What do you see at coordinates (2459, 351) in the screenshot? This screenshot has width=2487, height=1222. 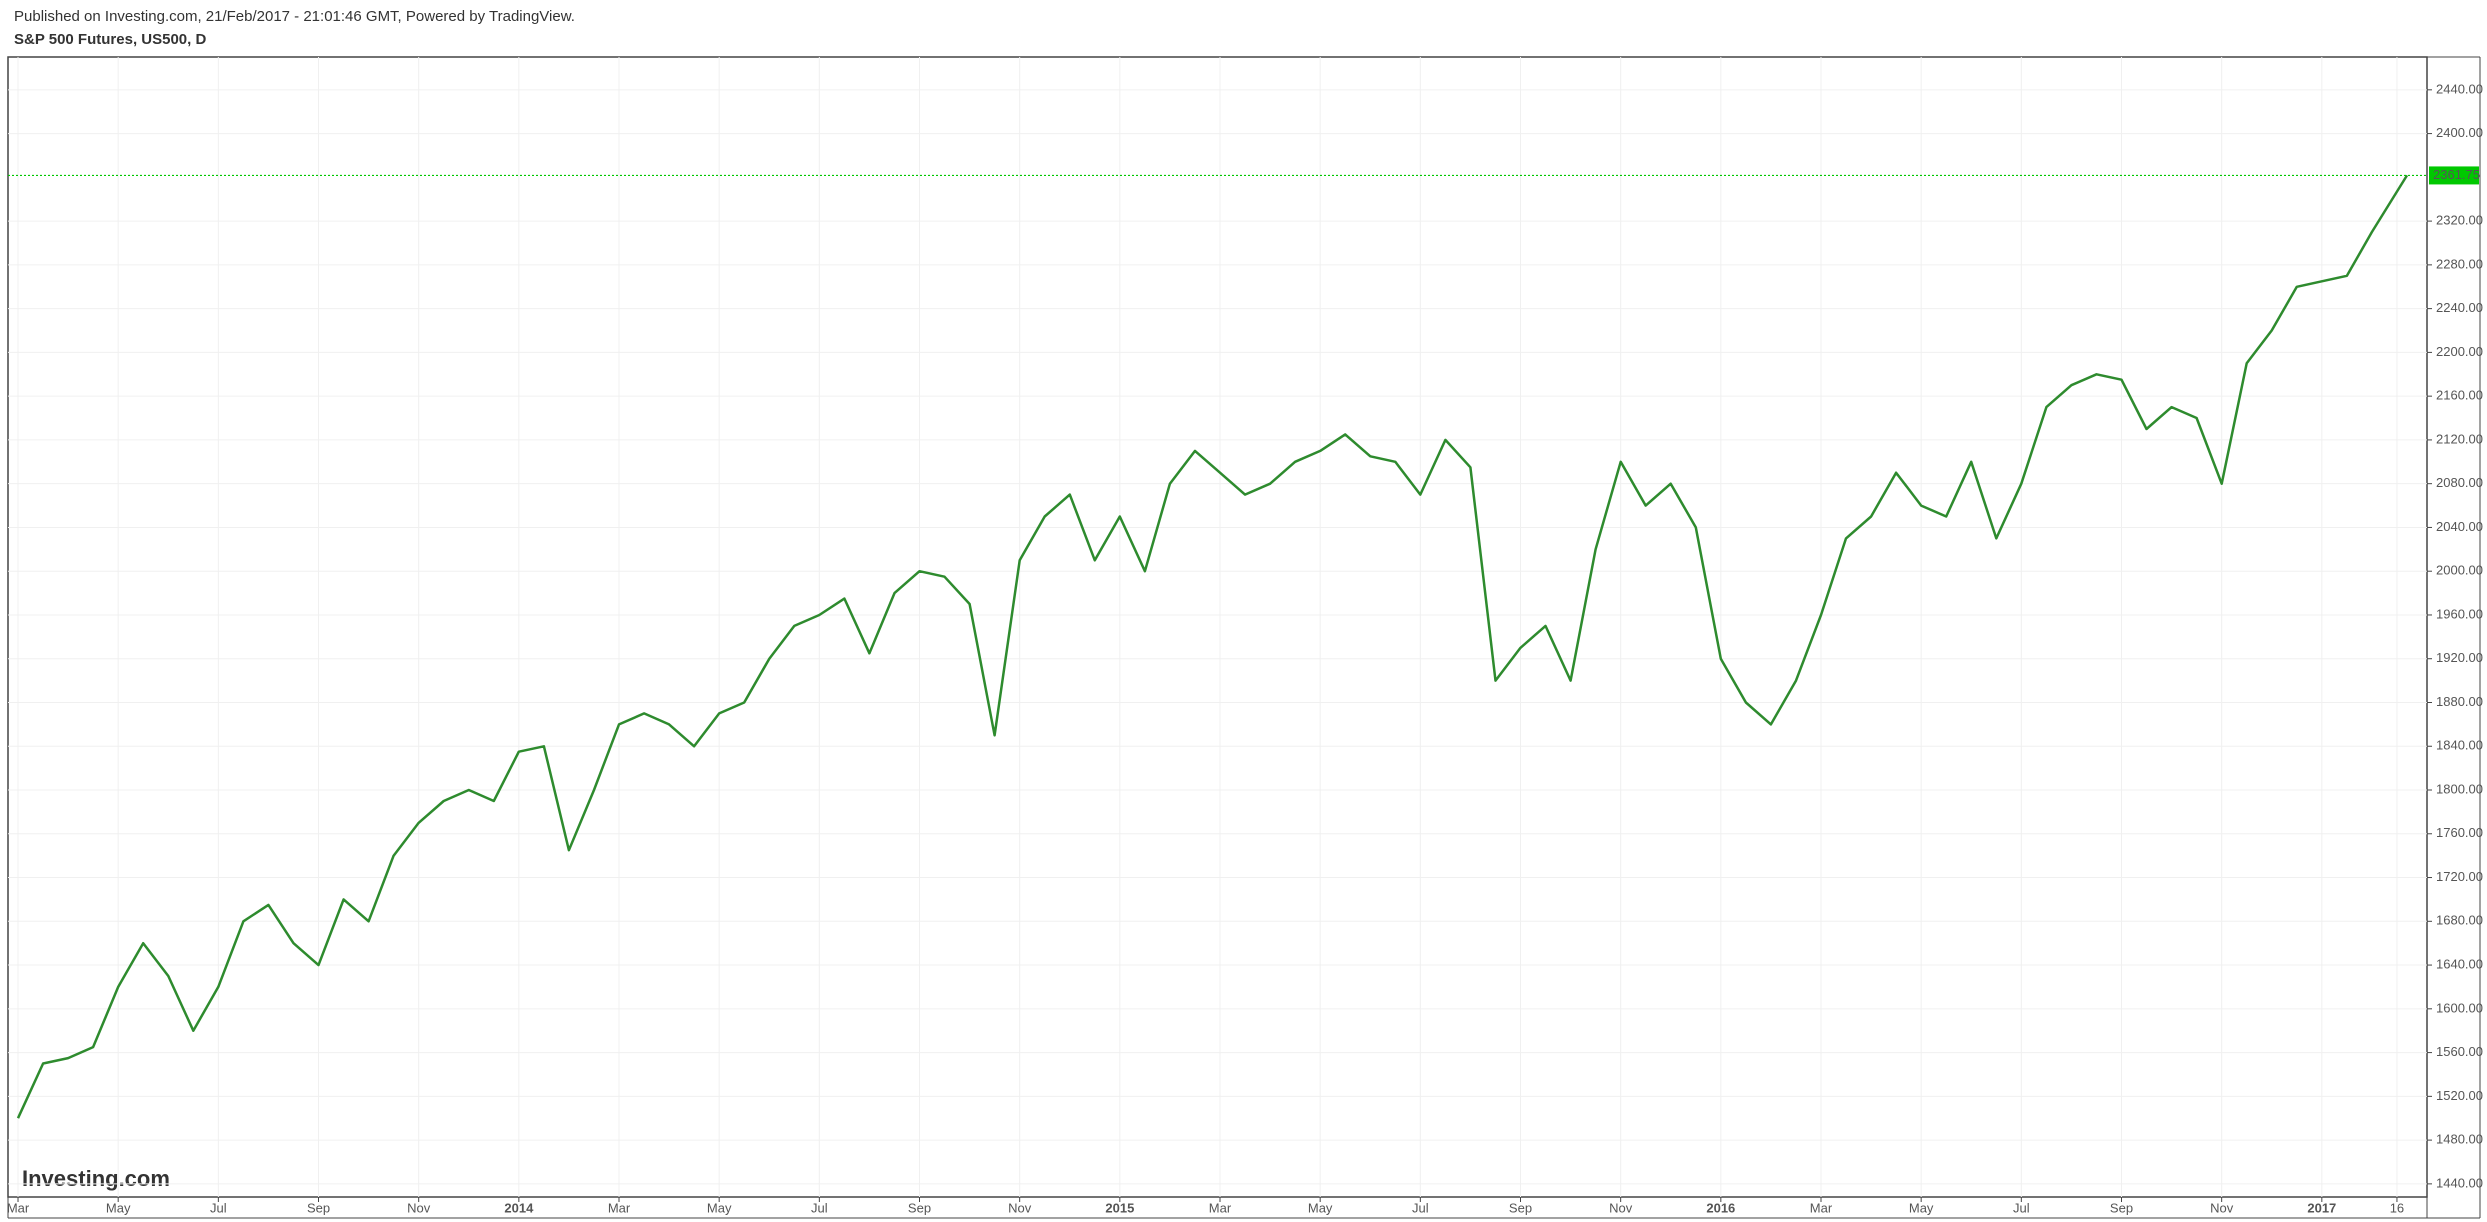 I see `y-tick-label: 2200.00` at bounding box center [2459, 351].